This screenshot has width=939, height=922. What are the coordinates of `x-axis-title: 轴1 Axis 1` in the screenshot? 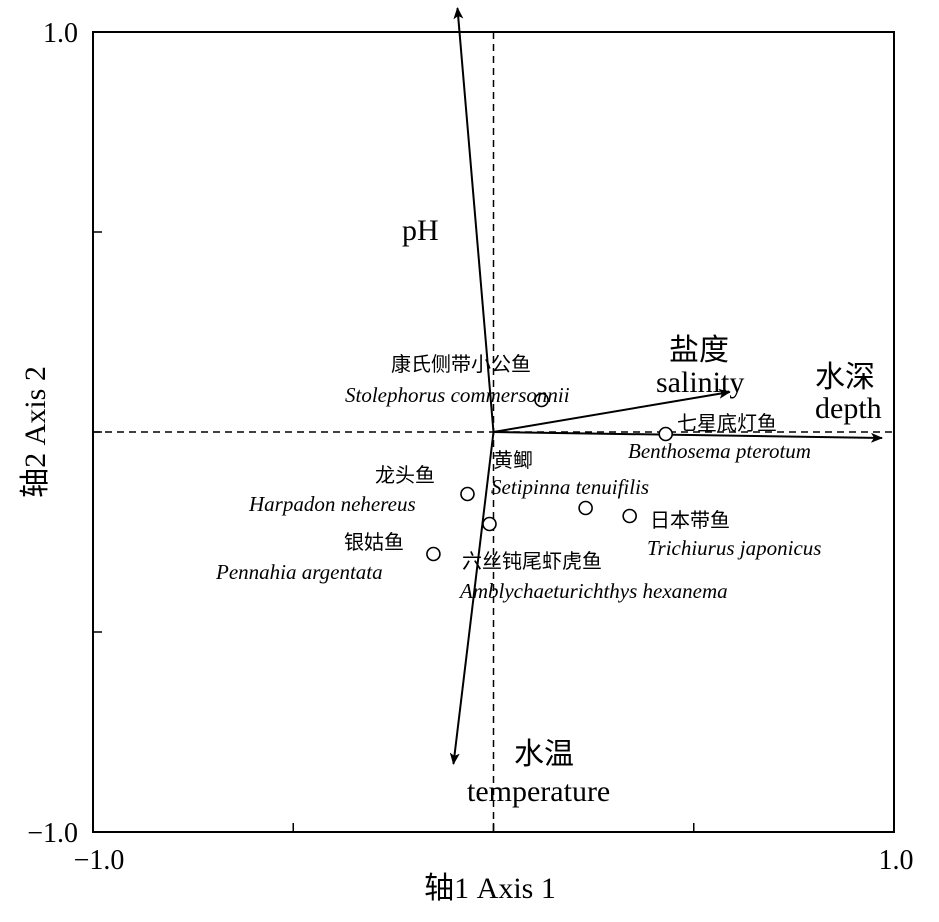 It's located at (490, 888).